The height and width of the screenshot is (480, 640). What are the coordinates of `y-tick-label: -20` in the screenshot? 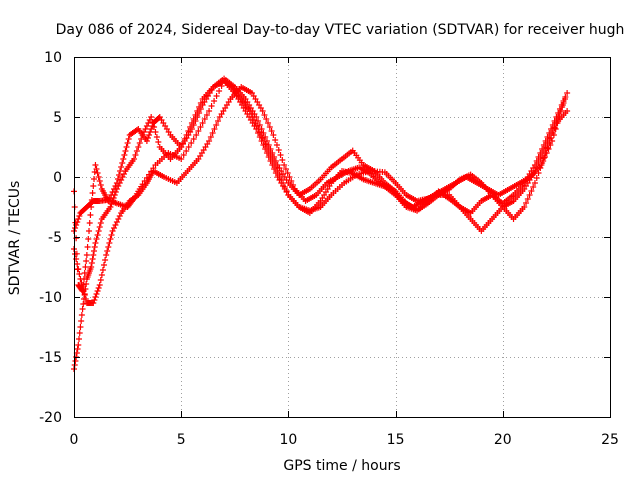 It's located at (50, 418).